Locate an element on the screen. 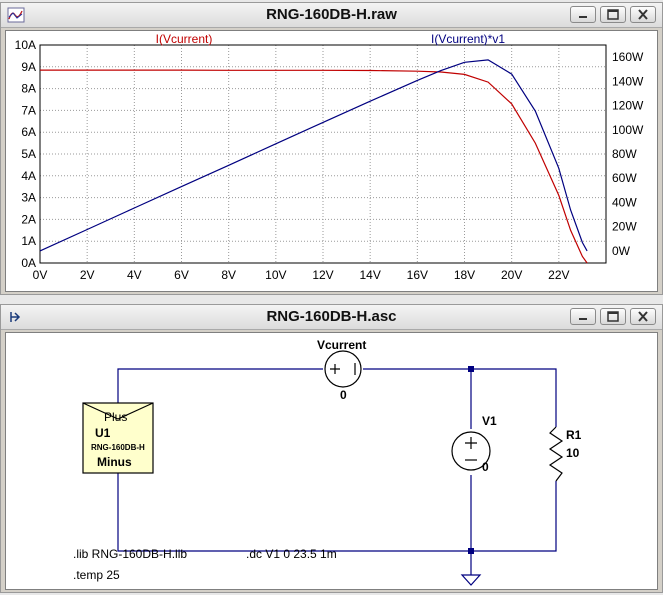  y-tick-label-right: 40W is located at coordinates (624, 202).